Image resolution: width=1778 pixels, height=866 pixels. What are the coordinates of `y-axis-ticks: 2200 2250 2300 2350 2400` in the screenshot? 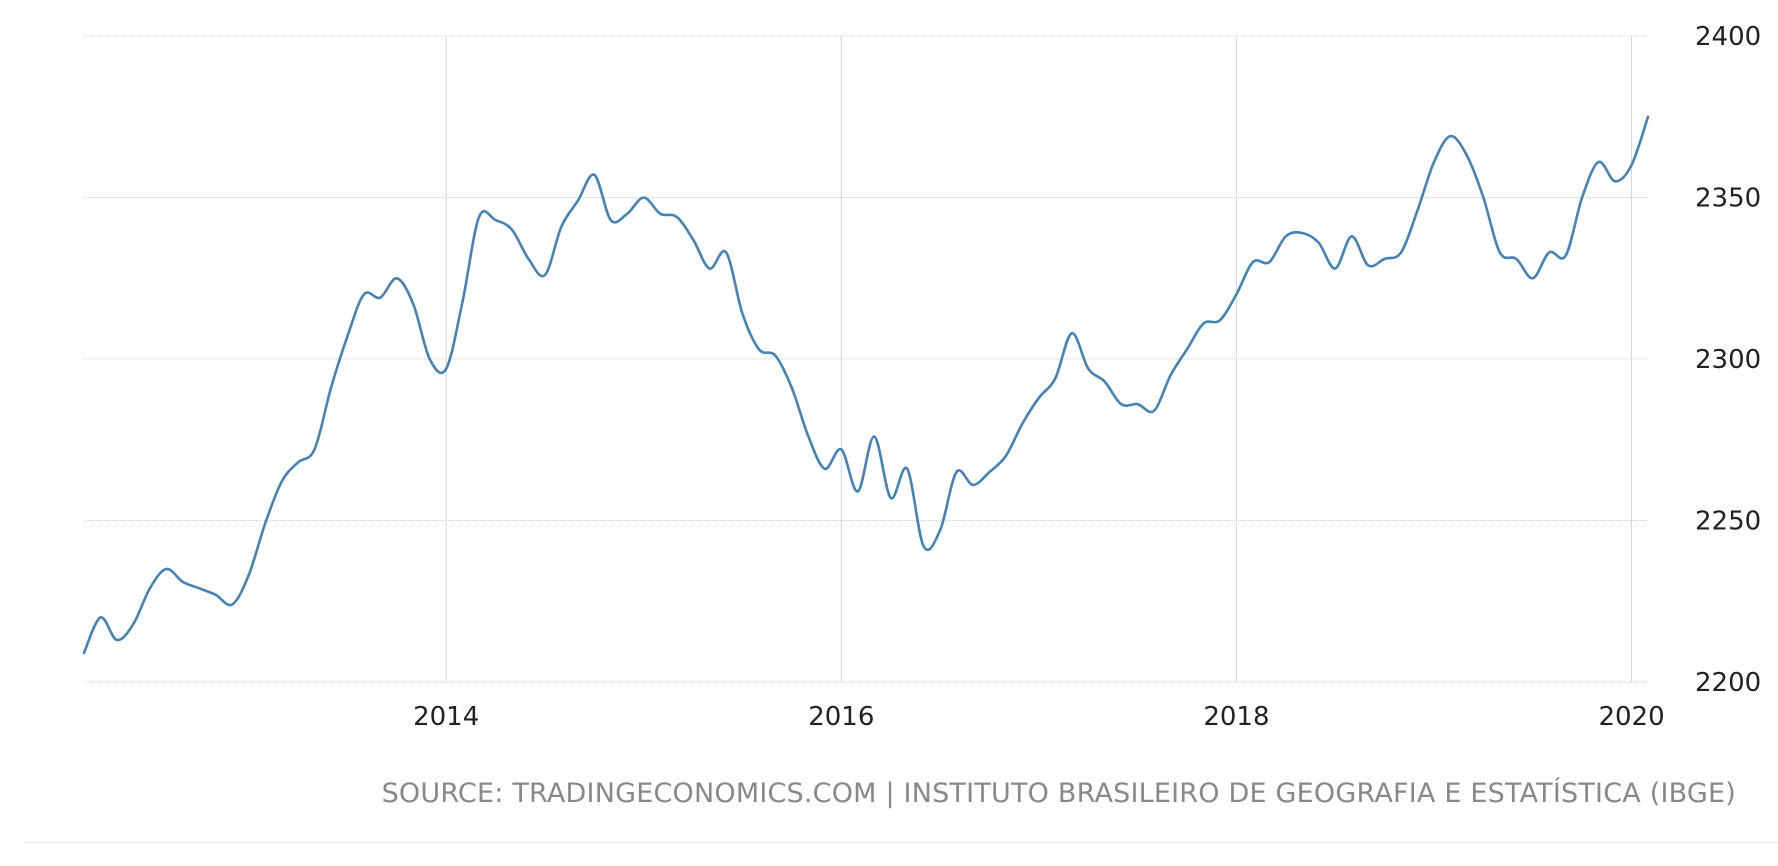 It's located at (1728, 360).